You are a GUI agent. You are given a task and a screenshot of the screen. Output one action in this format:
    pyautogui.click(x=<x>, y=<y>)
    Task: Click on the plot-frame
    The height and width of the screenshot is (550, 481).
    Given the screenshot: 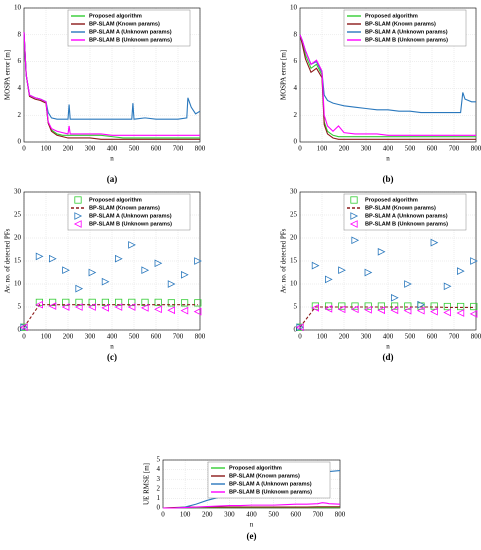 What is the action you would take?
    pyautogui.click(x=388, y=261)
    